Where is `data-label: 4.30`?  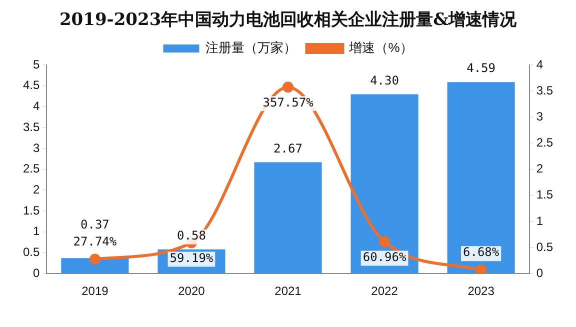 data-label: 4.30 is located at coordinates (384, 80).